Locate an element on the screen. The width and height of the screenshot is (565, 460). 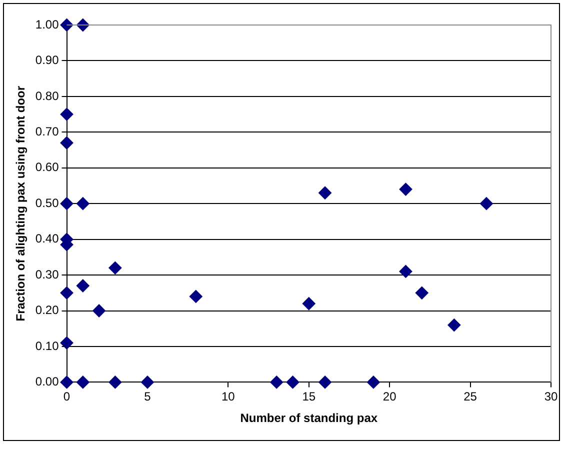
y-tick-label: 0.60 is located at coordinates (47, 167).